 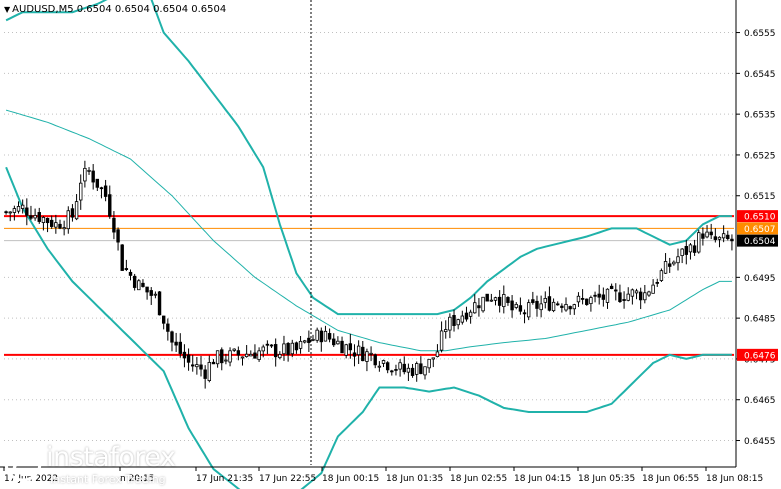 What do you see at coordinates (760, 242) in the screenshot?
I see `current-price-label: 0.6504` at bounding box center [760, 242].